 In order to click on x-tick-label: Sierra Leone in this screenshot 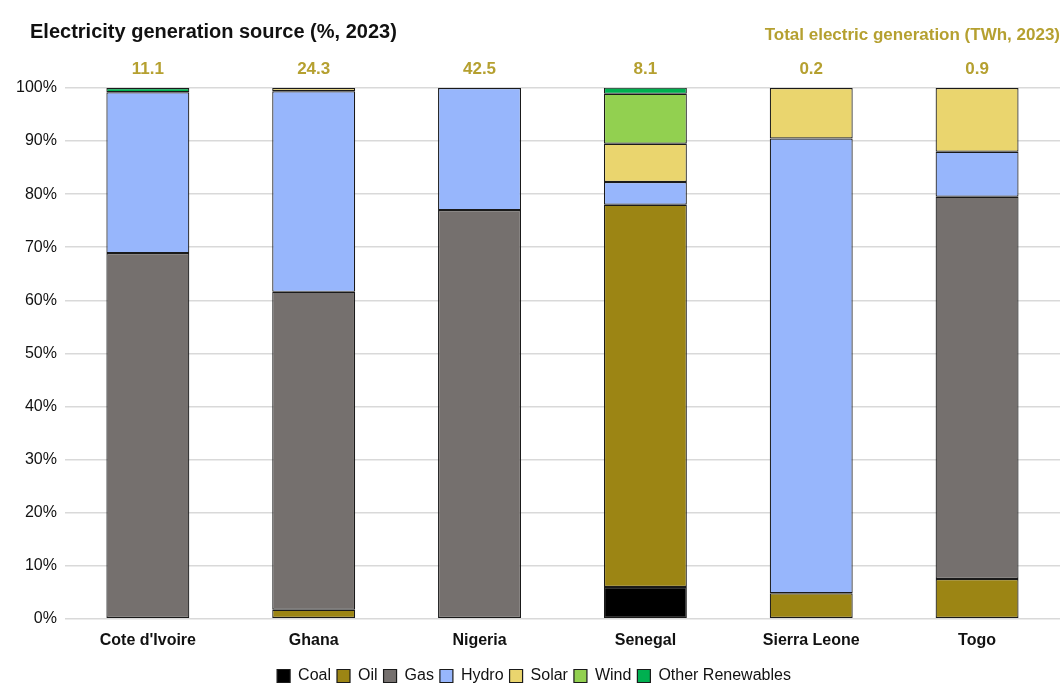, I will do `click(811, 639)`.